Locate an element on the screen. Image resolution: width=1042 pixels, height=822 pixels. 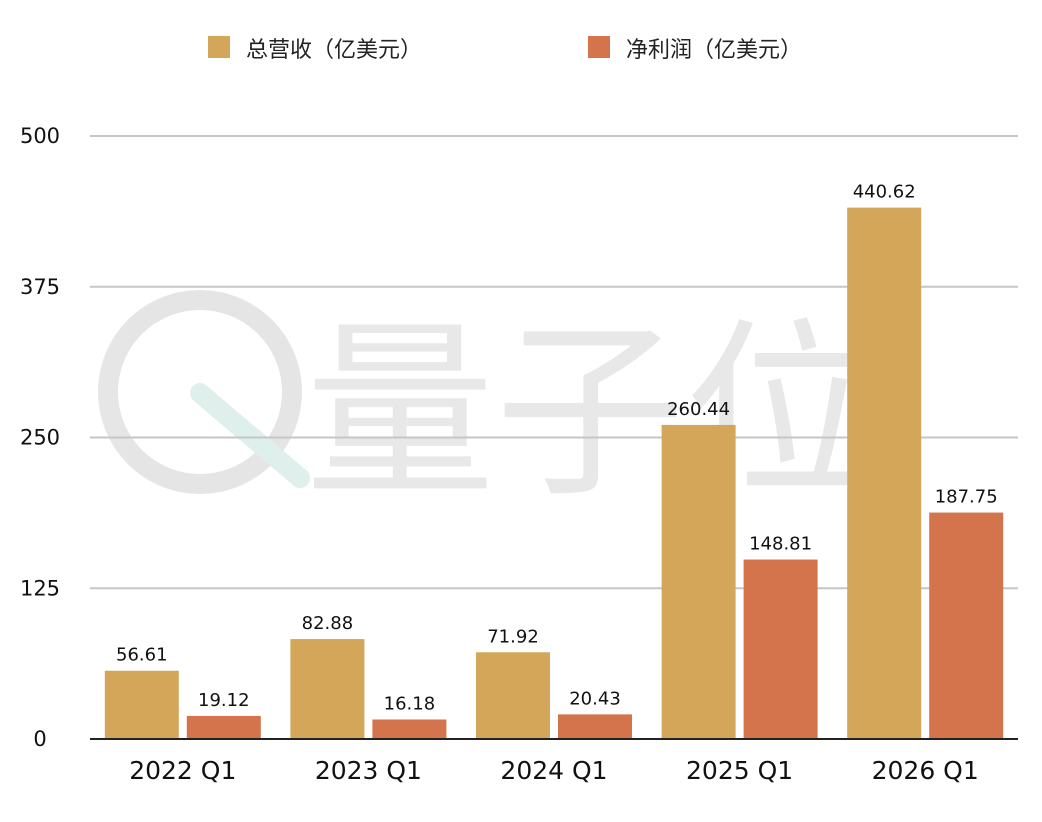
value-label-revenue-2023: 82.88 is located at coordinates (328, 623).